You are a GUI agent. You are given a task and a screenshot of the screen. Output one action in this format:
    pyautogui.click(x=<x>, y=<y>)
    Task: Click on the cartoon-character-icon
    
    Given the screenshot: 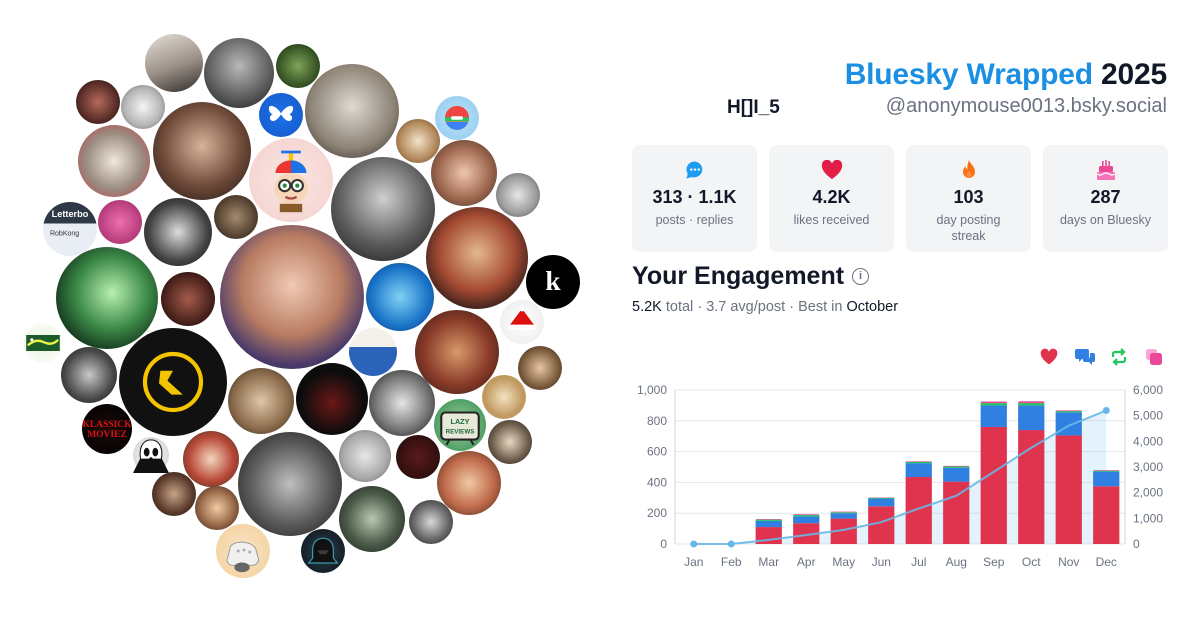 What is the action you would take?
    pyautogui.click(x=291, y=181)
    